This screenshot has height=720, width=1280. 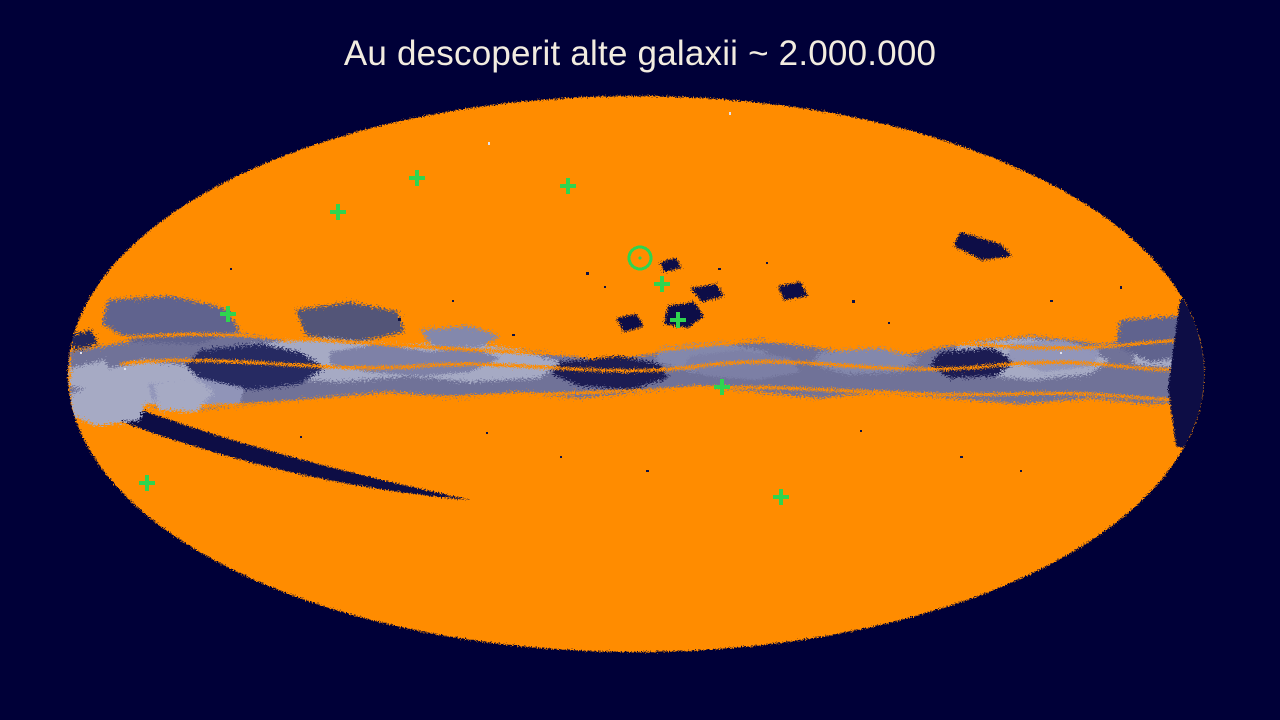 I want to click on page-title: Au descoperit alte galaxii ~ 2.000.000, so click(x=640, y=53).